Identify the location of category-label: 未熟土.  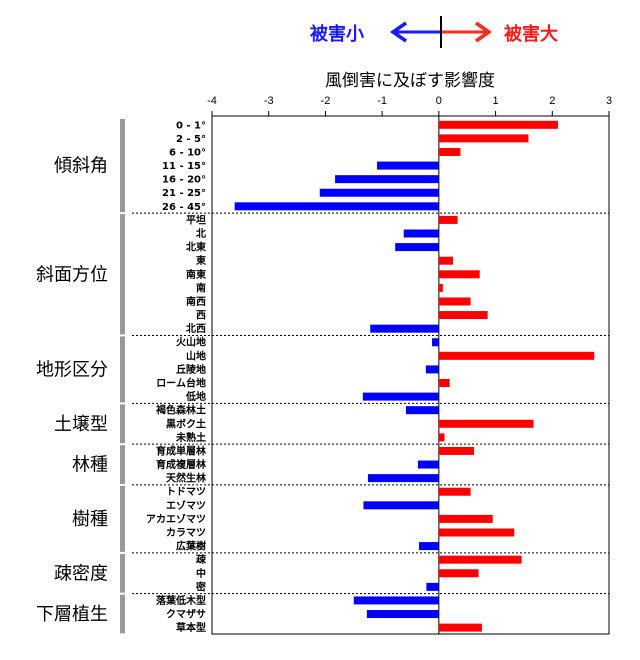
(190, 437).